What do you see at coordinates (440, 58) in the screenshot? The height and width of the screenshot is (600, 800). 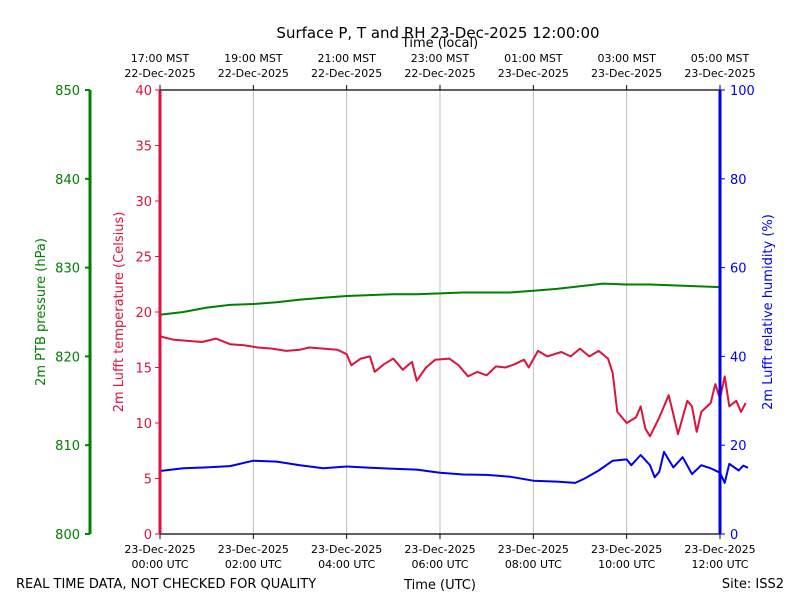 I see `x-top-tick-label: 23:00 MST` at bounding box center [440, 58].